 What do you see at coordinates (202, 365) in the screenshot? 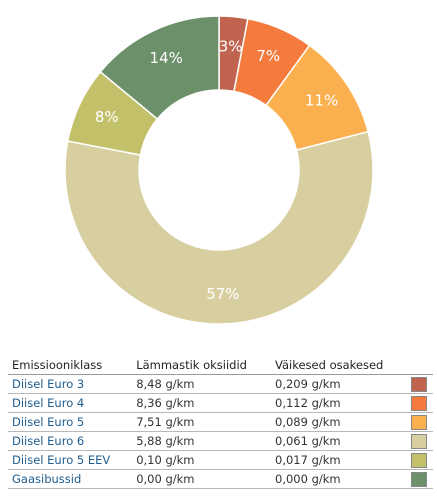
I see `header-nitrogen-oxides: Lämmastik oksiidid` at bounding box center [202, 365].